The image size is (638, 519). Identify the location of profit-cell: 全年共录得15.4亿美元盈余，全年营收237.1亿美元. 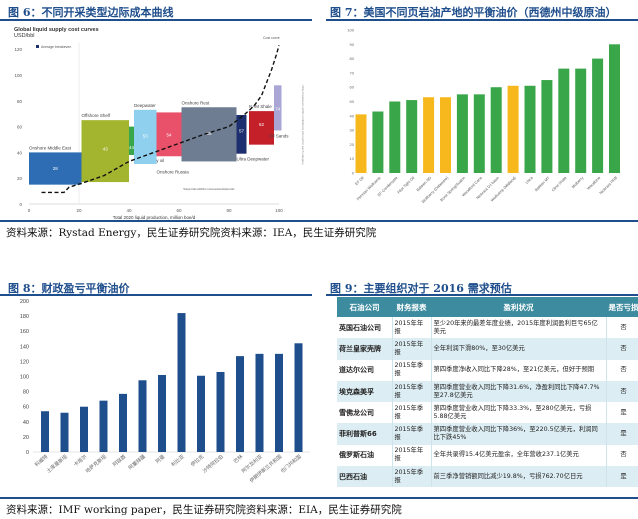
(519, 455).